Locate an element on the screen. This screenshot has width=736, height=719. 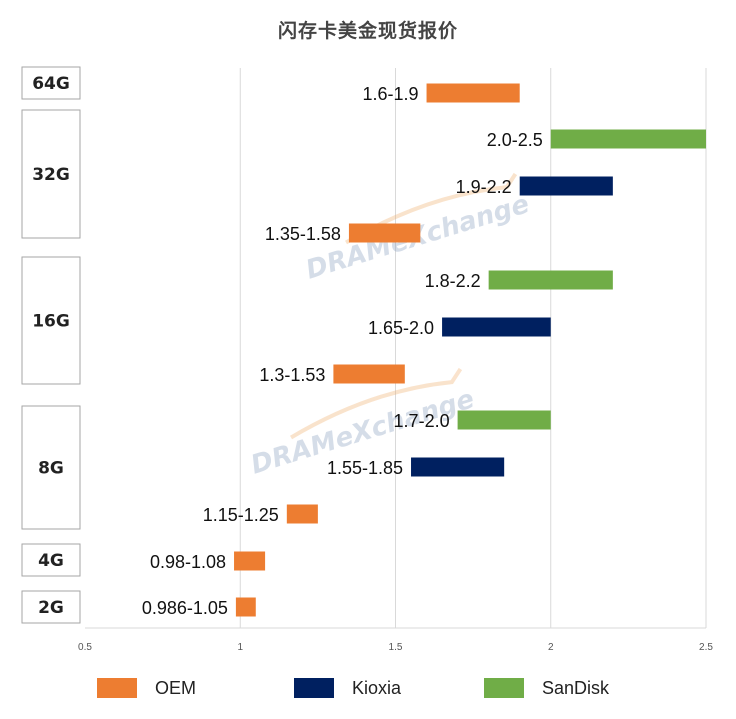
x-tick-label: 1 is located at coordinates (240, 647).